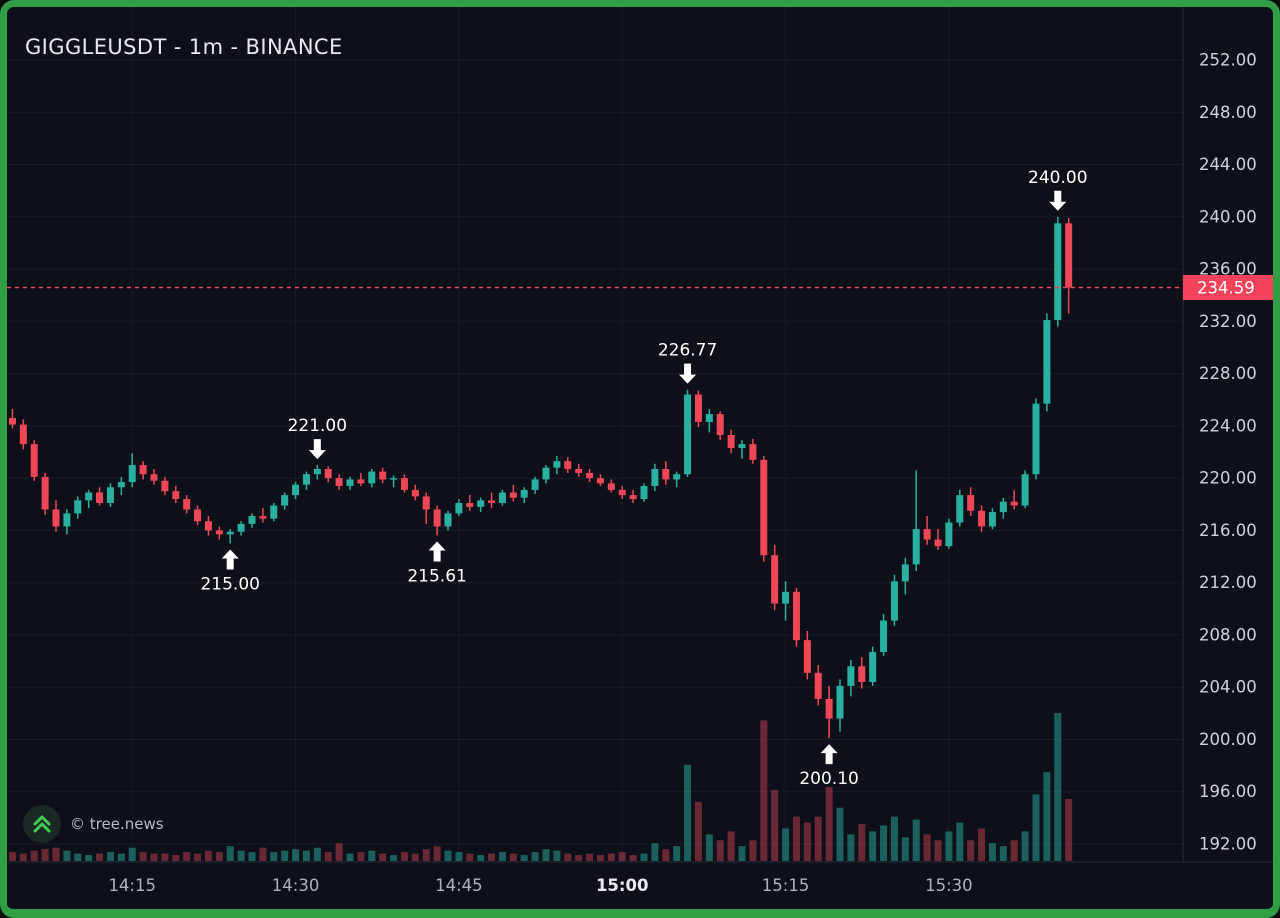  I want to click on last-price-label: 234.59, so click(1228, 287).